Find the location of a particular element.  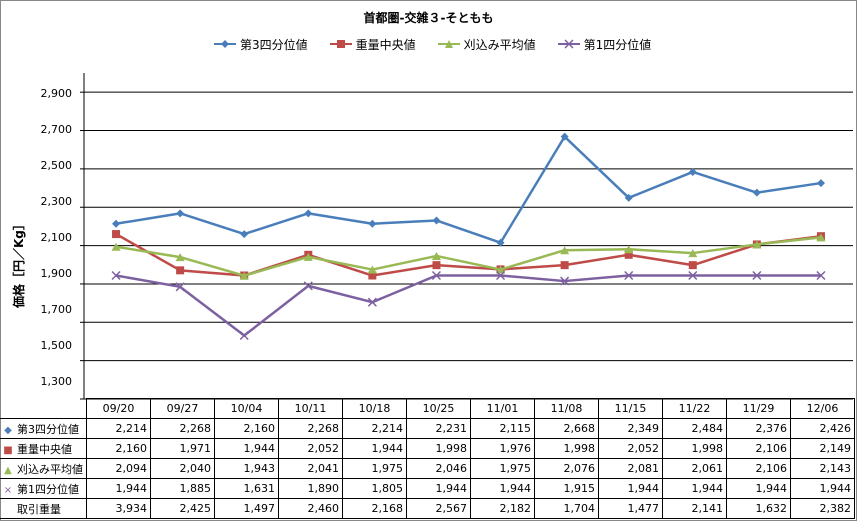

data-label: 1,632 is located at coordinates (758, 508).